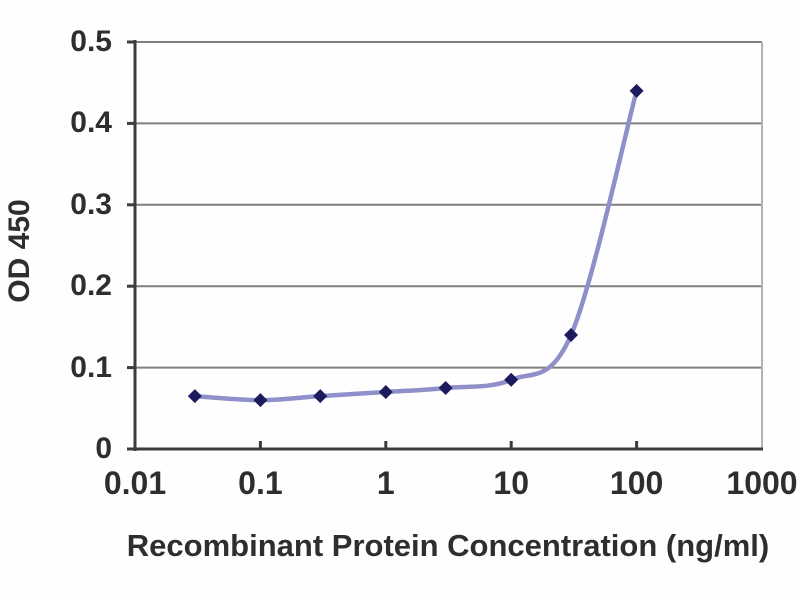 Image resolution: width=800 pixels, height=600 pixels. Describe the element at coordinates (91, 367) in the screenshot. I see `y-tick-label: 0.1` at that location.